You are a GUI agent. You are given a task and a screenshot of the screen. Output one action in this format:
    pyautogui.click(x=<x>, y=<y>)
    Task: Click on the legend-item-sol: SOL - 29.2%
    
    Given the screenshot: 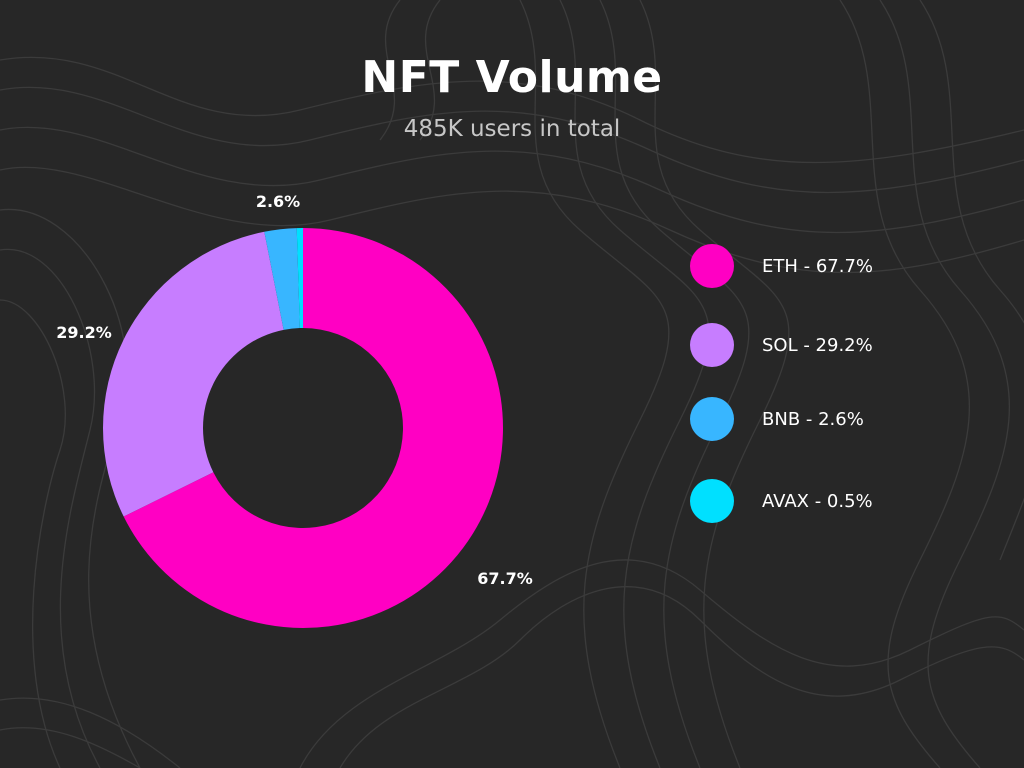 What is the action you would take?
    pyautogui.click(x=781, y=345)
    